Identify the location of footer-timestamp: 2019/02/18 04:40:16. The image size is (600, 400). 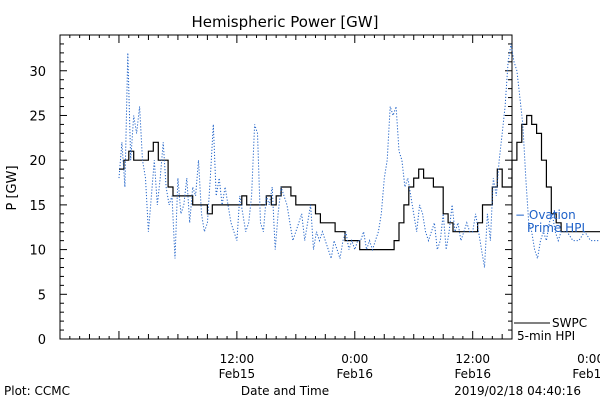
(517, 391).